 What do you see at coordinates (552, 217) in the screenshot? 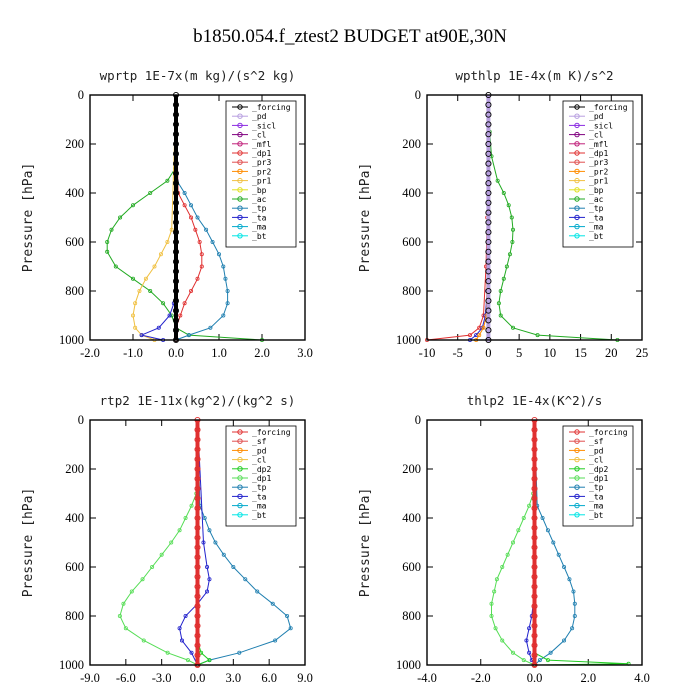
I see `series-line-ac` at bounding box center [552, 217].